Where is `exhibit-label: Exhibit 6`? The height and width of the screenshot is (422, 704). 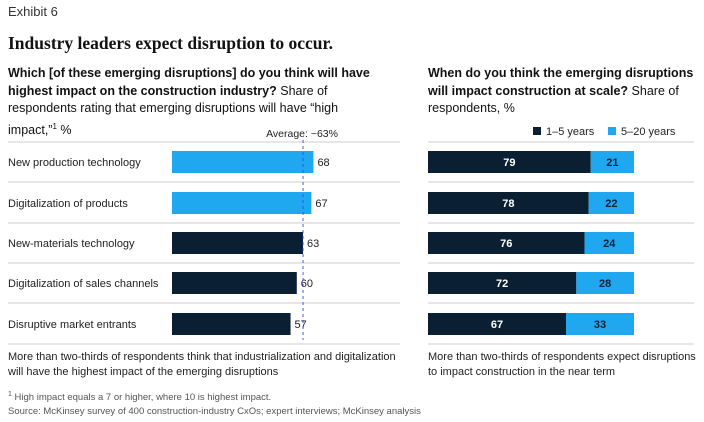 exhibit-label: Exhibit 6 is located at coordinates (33, 11).